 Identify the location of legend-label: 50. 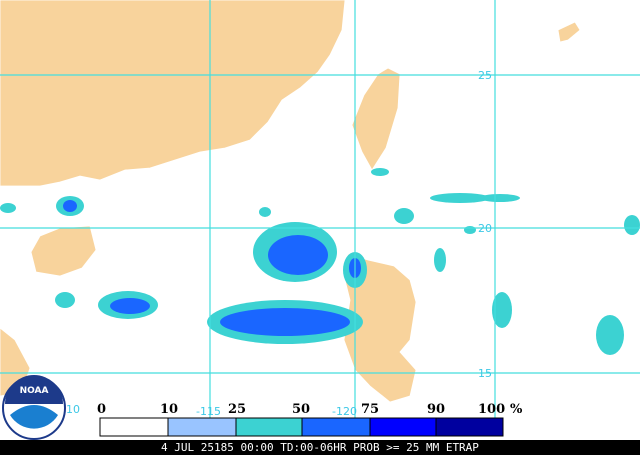
(301, 409).